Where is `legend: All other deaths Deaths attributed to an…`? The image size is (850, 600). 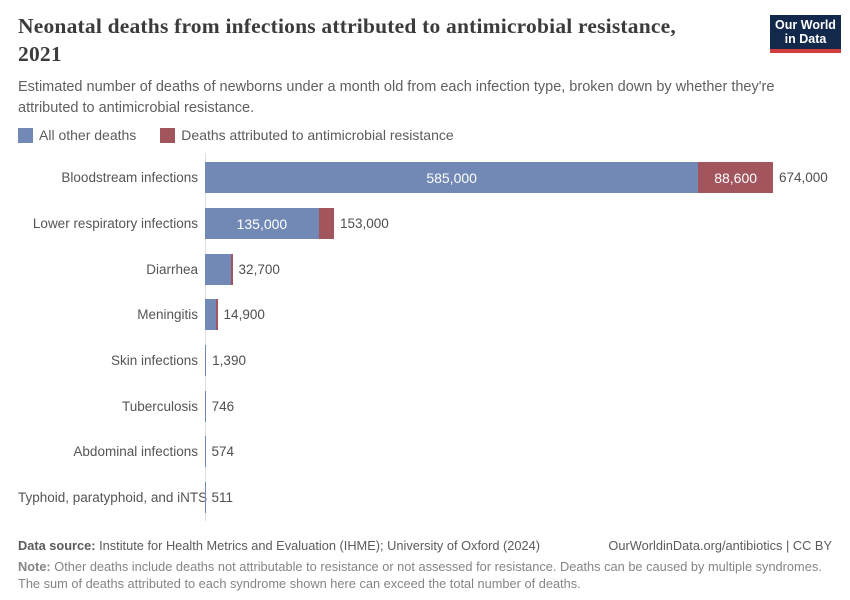 legend: All other deaths Deaths attributed to an… is located at coordinates (425, 135).